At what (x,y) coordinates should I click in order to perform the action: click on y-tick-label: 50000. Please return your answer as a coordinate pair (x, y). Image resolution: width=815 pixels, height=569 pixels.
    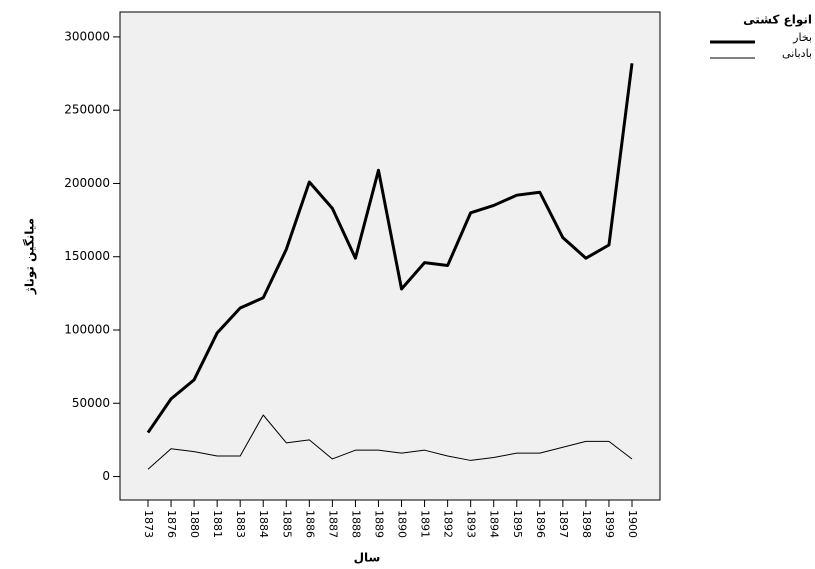
    Looking at the image, I should click on (91, 403).